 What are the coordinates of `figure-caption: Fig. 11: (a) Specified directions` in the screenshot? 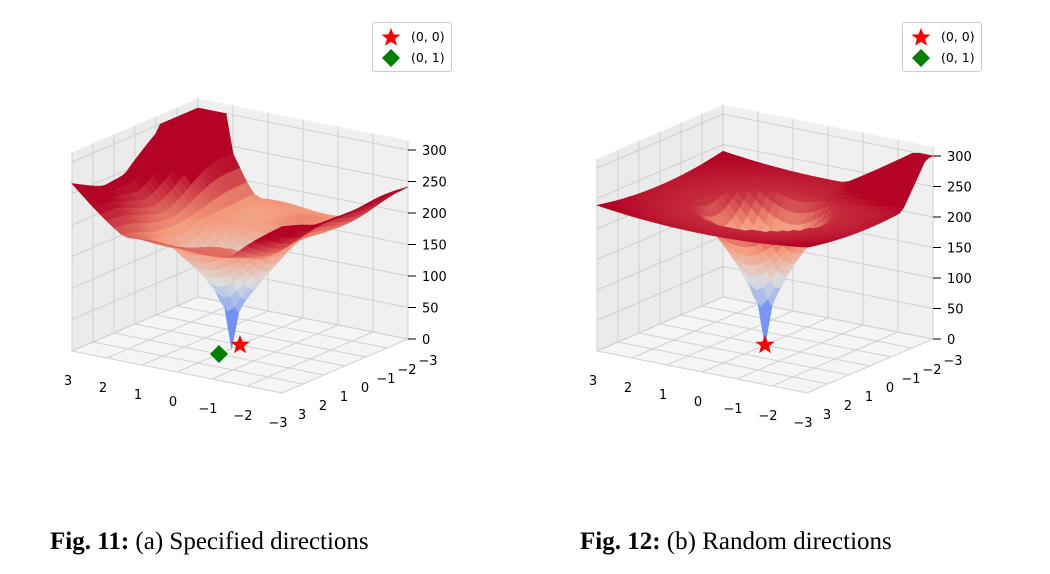 It's located at (209, 542).